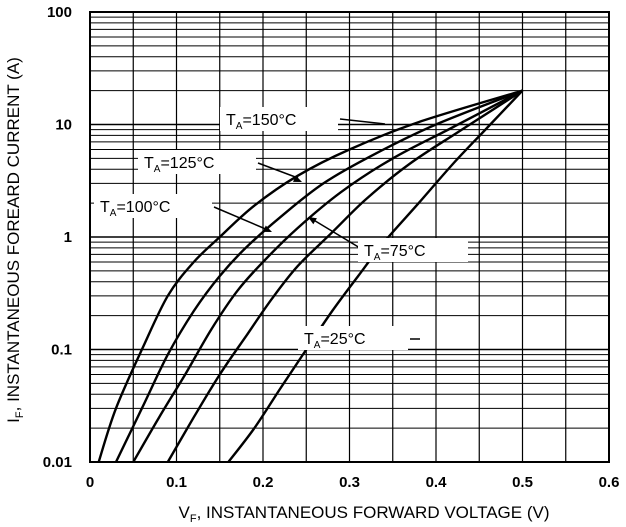 This screenshot has height=527, width=626. Describe the element at coordinates (402, 251) in the screenshot. I see `annotation-text: =75°C` at that location.